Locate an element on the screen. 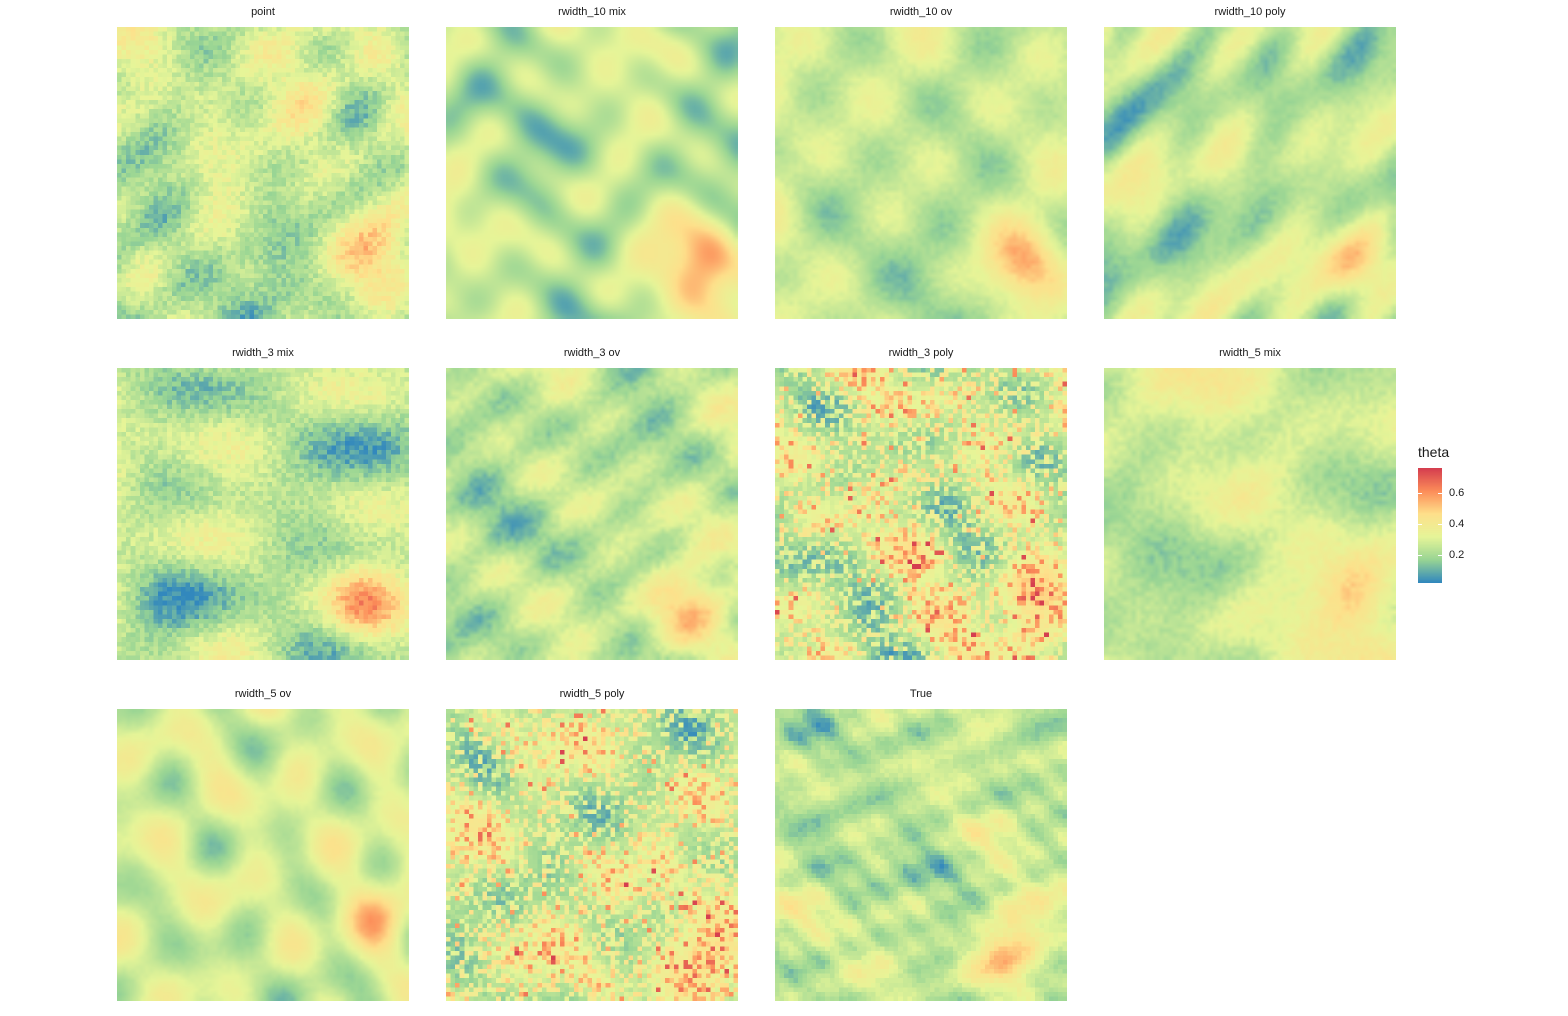  facet-panel: rwidth_10 poly is located at coordinates (1250, 162).